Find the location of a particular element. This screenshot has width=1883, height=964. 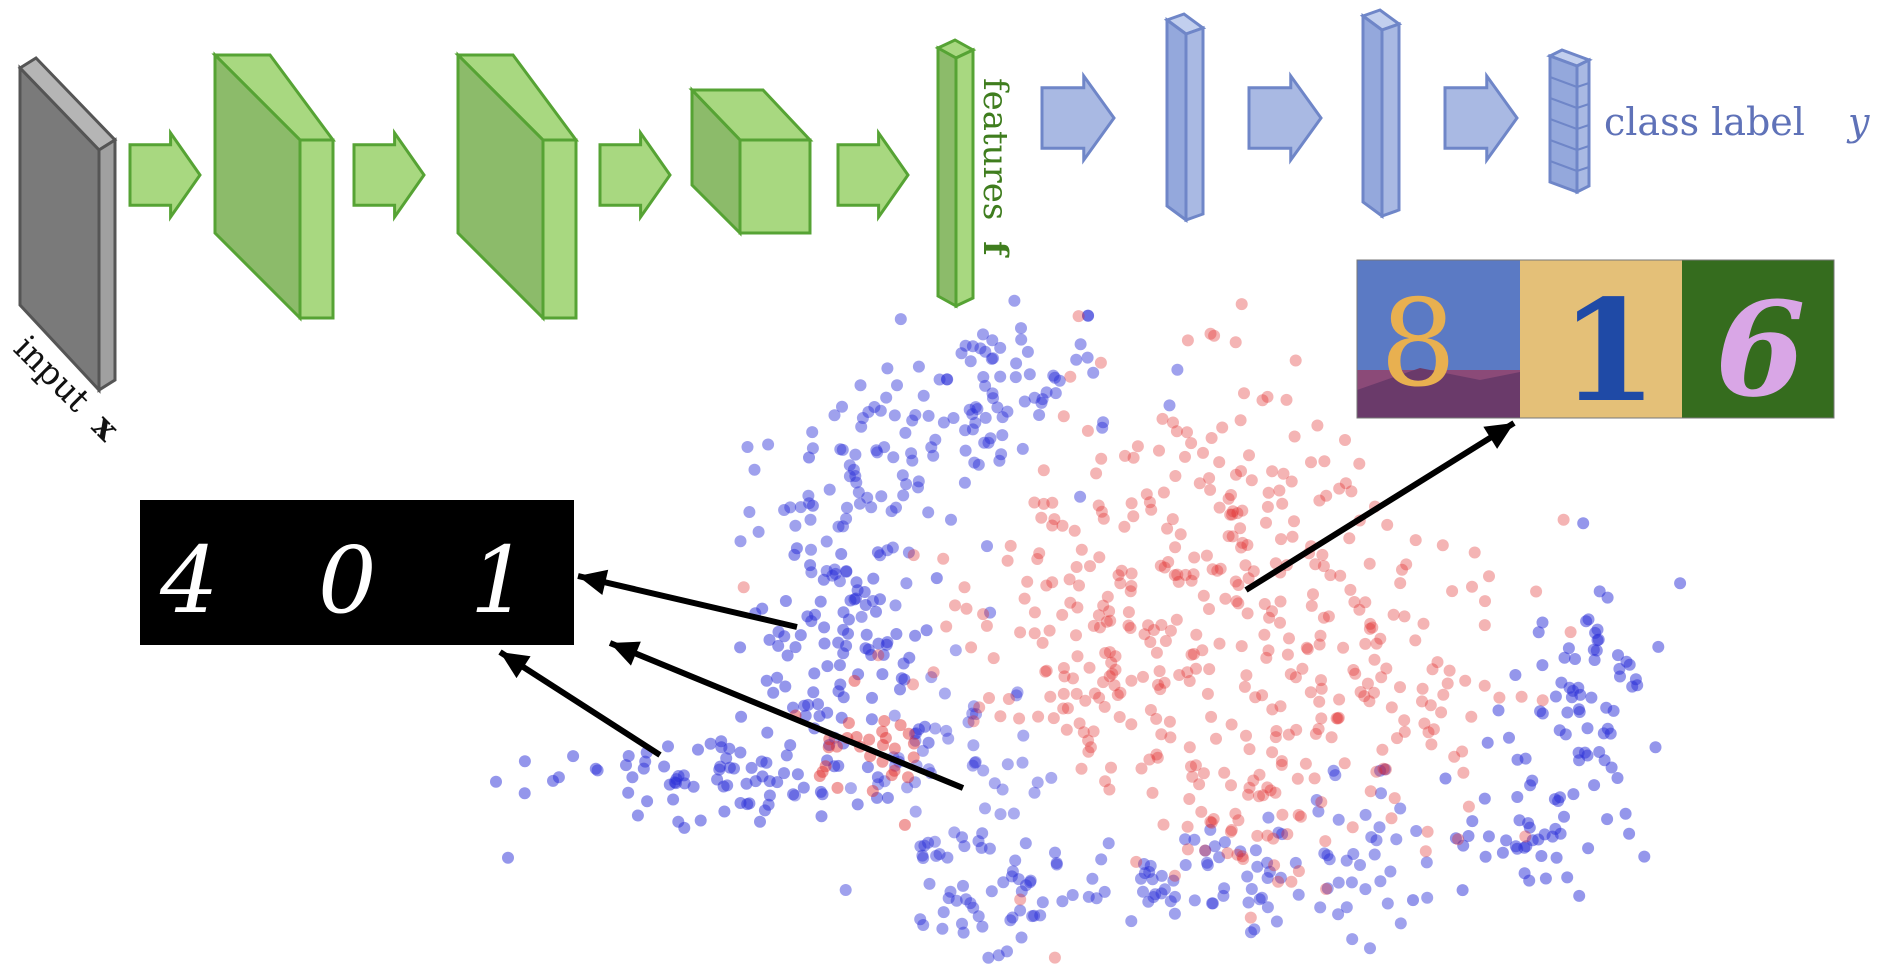

features-label: features f is located at coordinates (995, 168).